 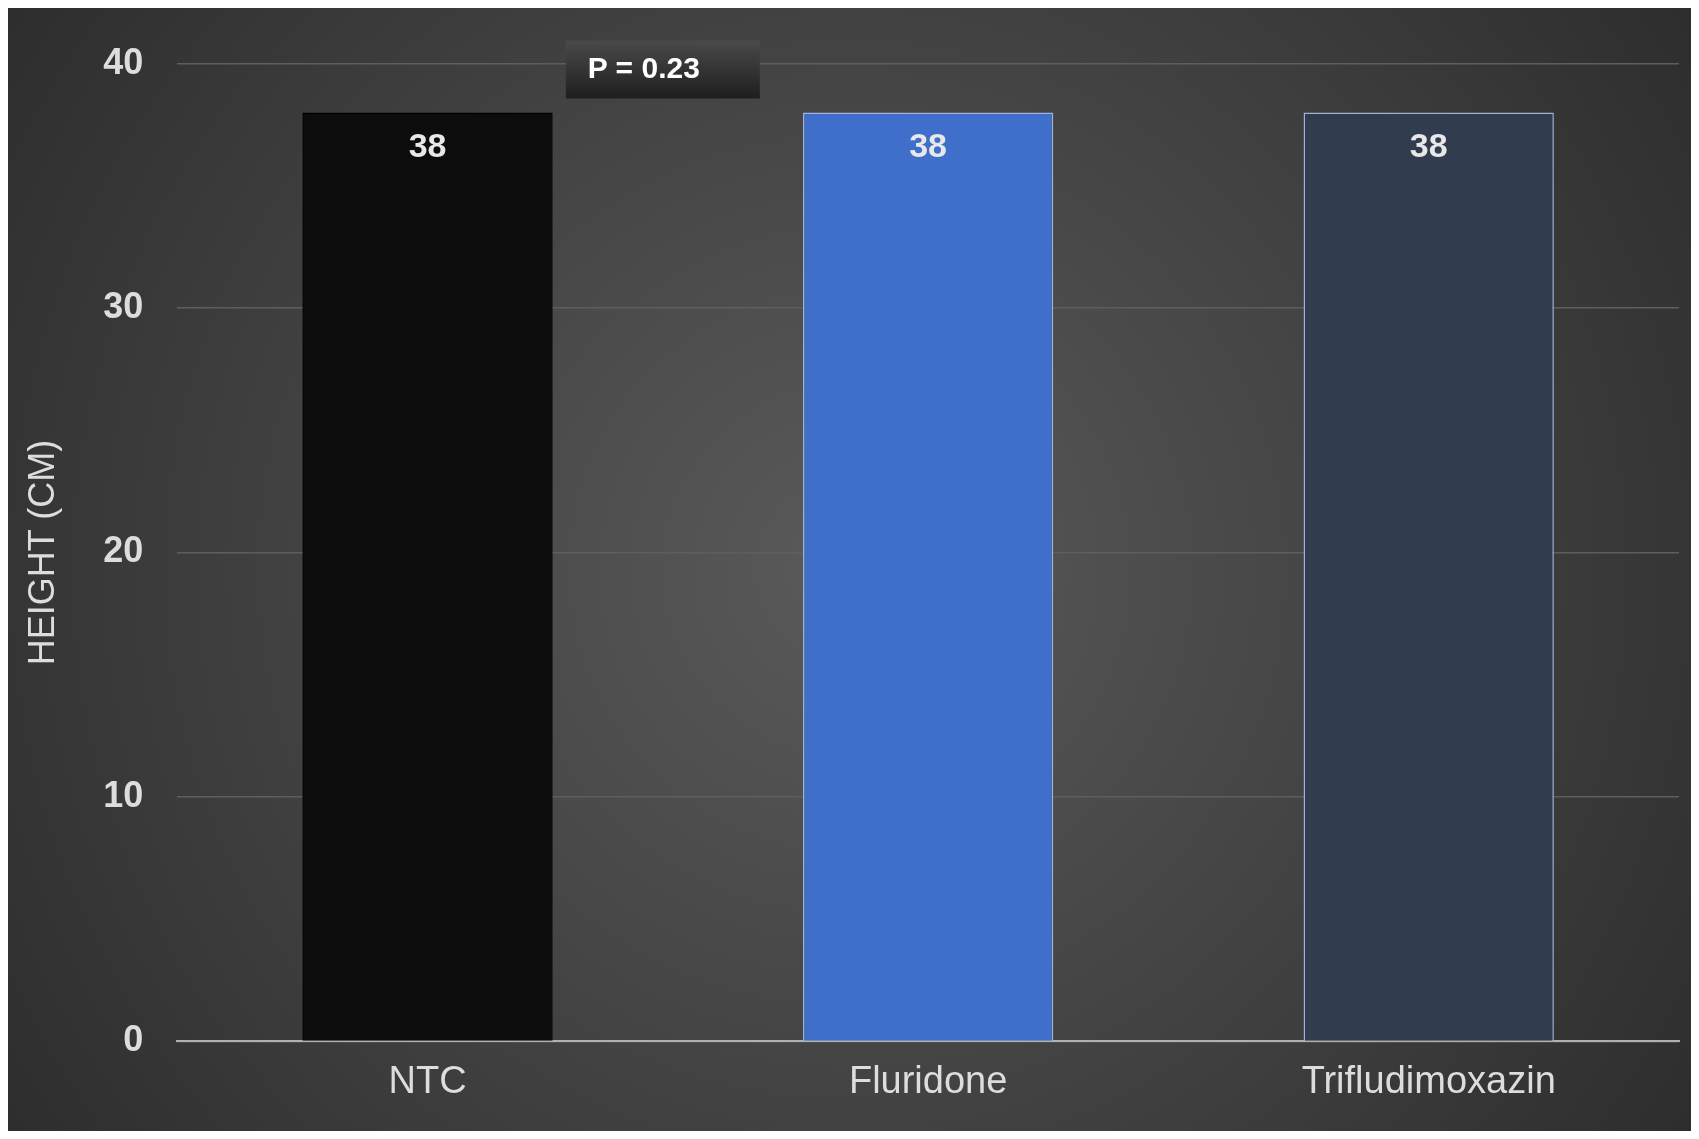 What do you see at coordinates (928, 1079) in the screenshot?
I see `x-tick-label: Fluridone` at bounding box center [928, 1079].